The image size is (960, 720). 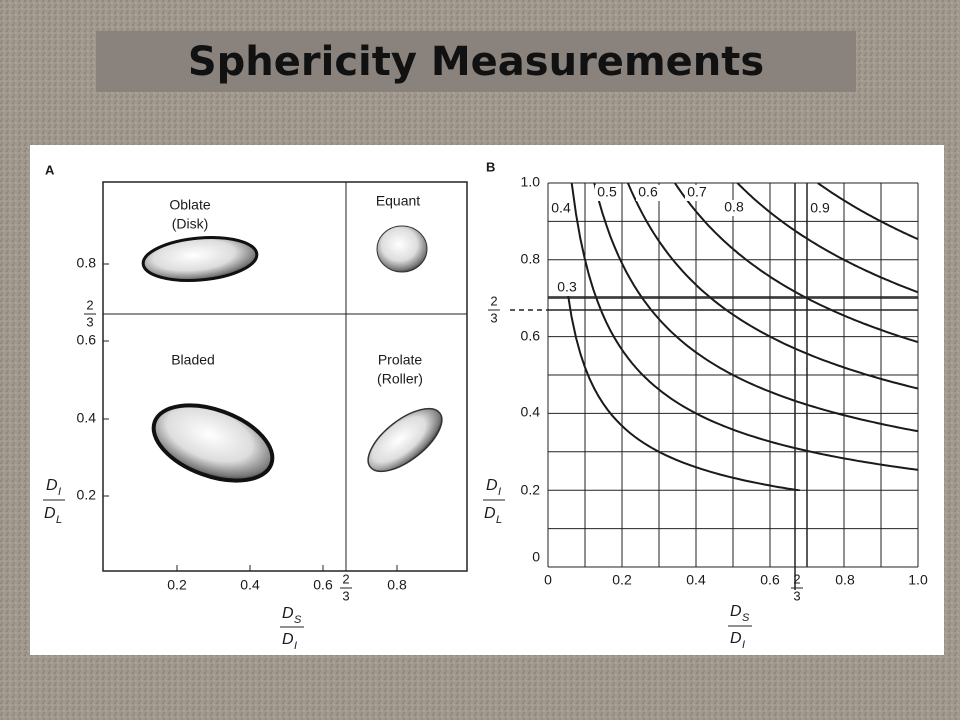 I want to click on y-tick-label: 1.0, so click(x=531, y=182).